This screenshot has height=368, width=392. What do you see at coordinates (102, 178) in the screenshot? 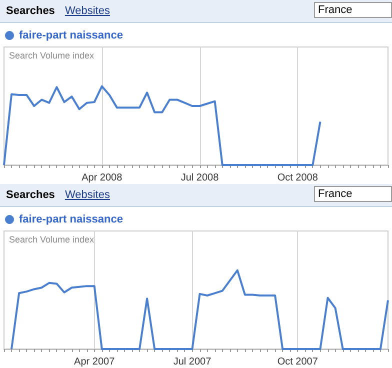
I see `x-tick-label: Apr 2008` at bounding box center [102, 178].